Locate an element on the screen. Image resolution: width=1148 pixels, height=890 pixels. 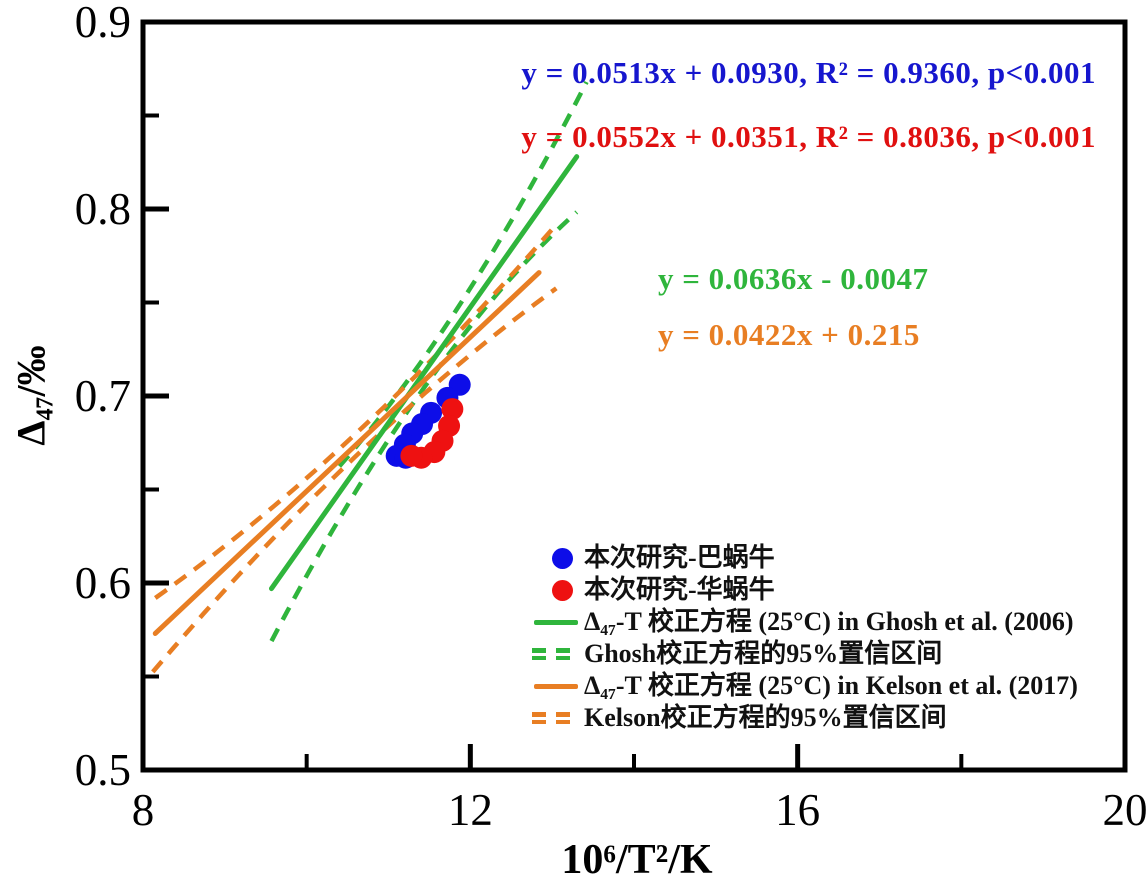
x-axis-label: 10⁶/T²/K is located at coordinates (637, 860).